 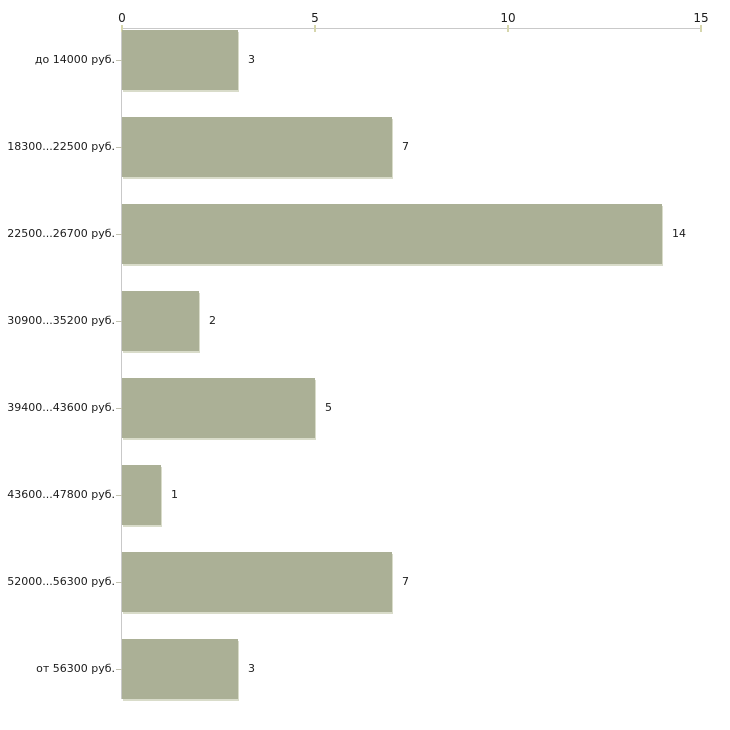 What do you see at coordinates (61, 494) in the screenshot?
I see `category-label: 43600...47800 руб.` at bounding box center [61, 494].